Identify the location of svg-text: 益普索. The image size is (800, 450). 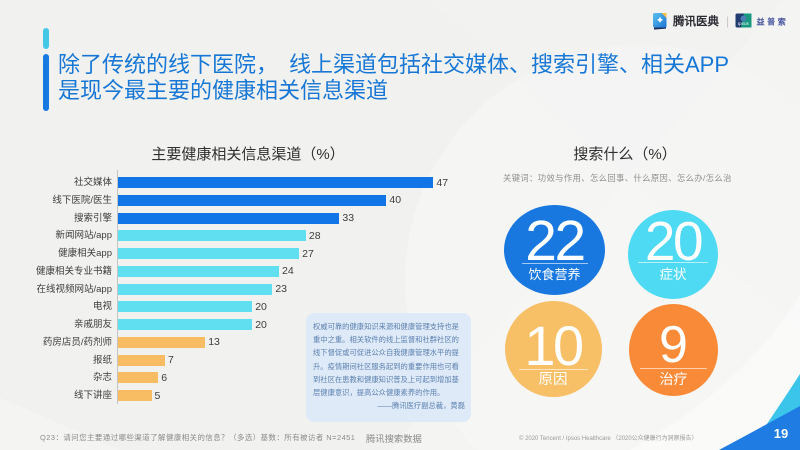
(773, 22).